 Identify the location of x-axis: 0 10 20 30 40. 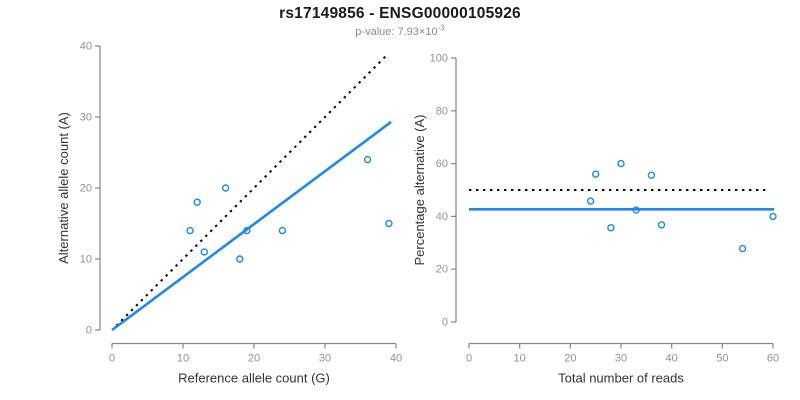
(255, 353).